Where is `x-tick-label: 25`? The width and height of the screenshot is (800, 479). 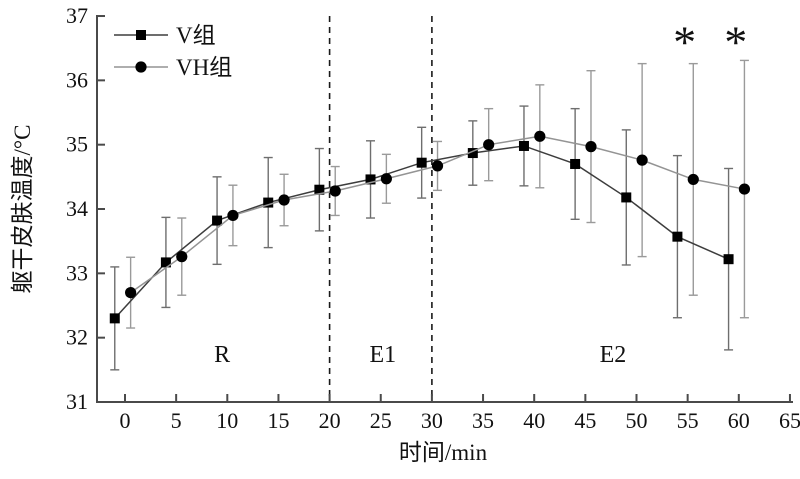
x-tick-label: 25 is located at coordinates (381, 420).